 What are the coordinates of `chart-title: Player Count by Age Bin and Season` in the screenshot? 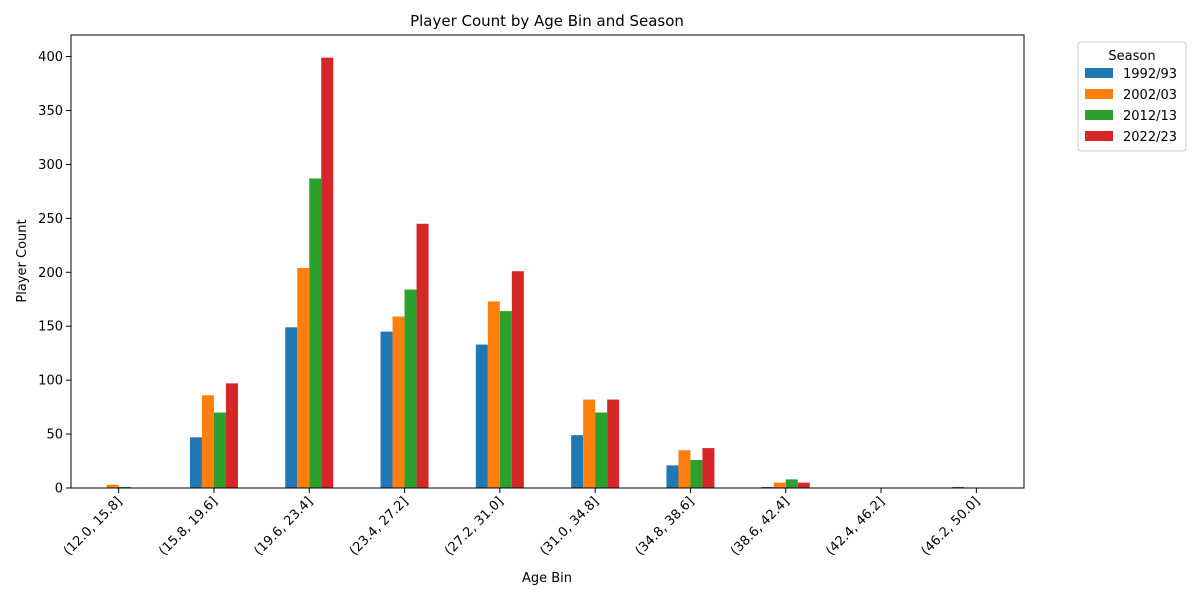 It's located at (547, 21).